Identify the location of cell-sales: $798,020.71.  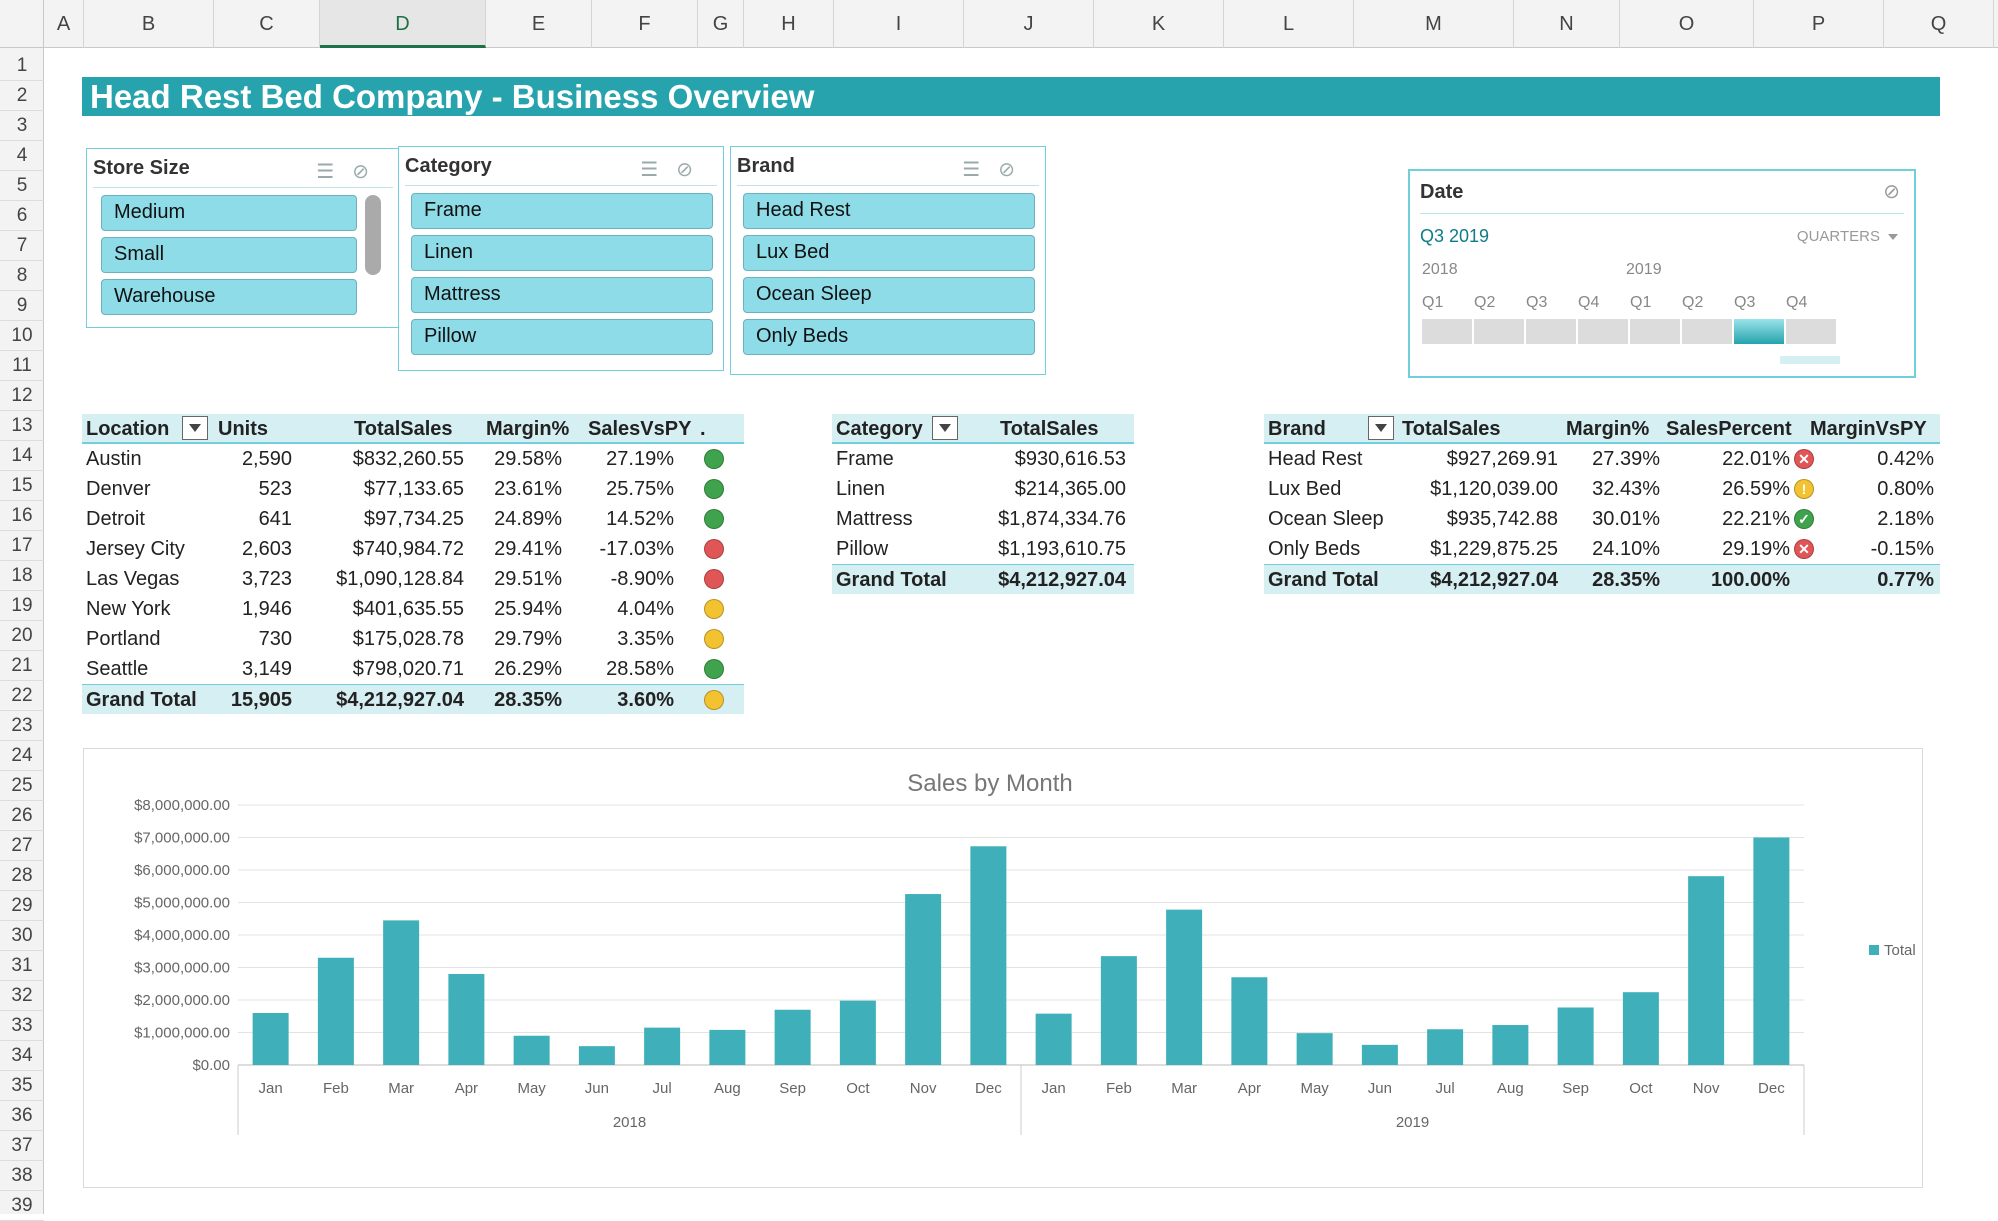
(408, 669).